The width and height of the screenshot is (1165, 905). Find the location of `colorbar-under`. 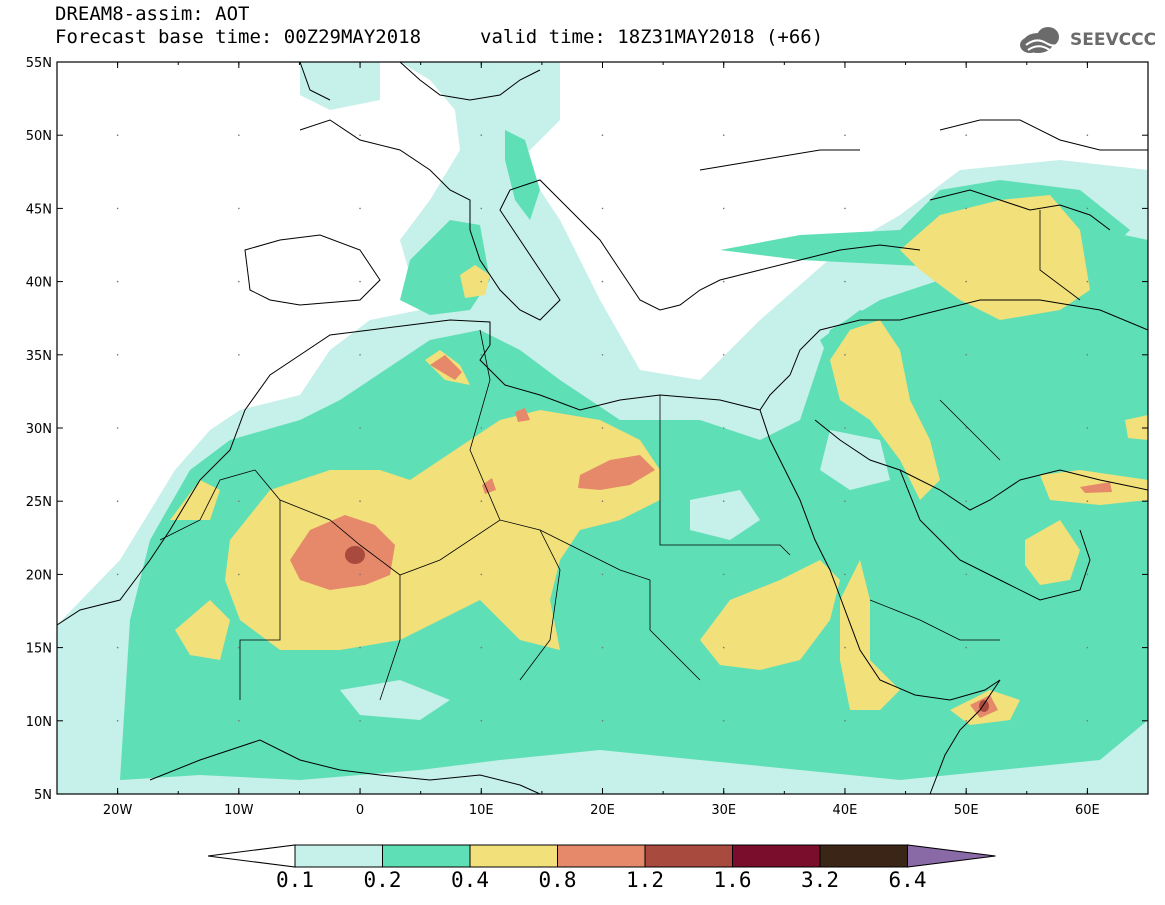

colorbar-under is located at coordinates (251, 856).